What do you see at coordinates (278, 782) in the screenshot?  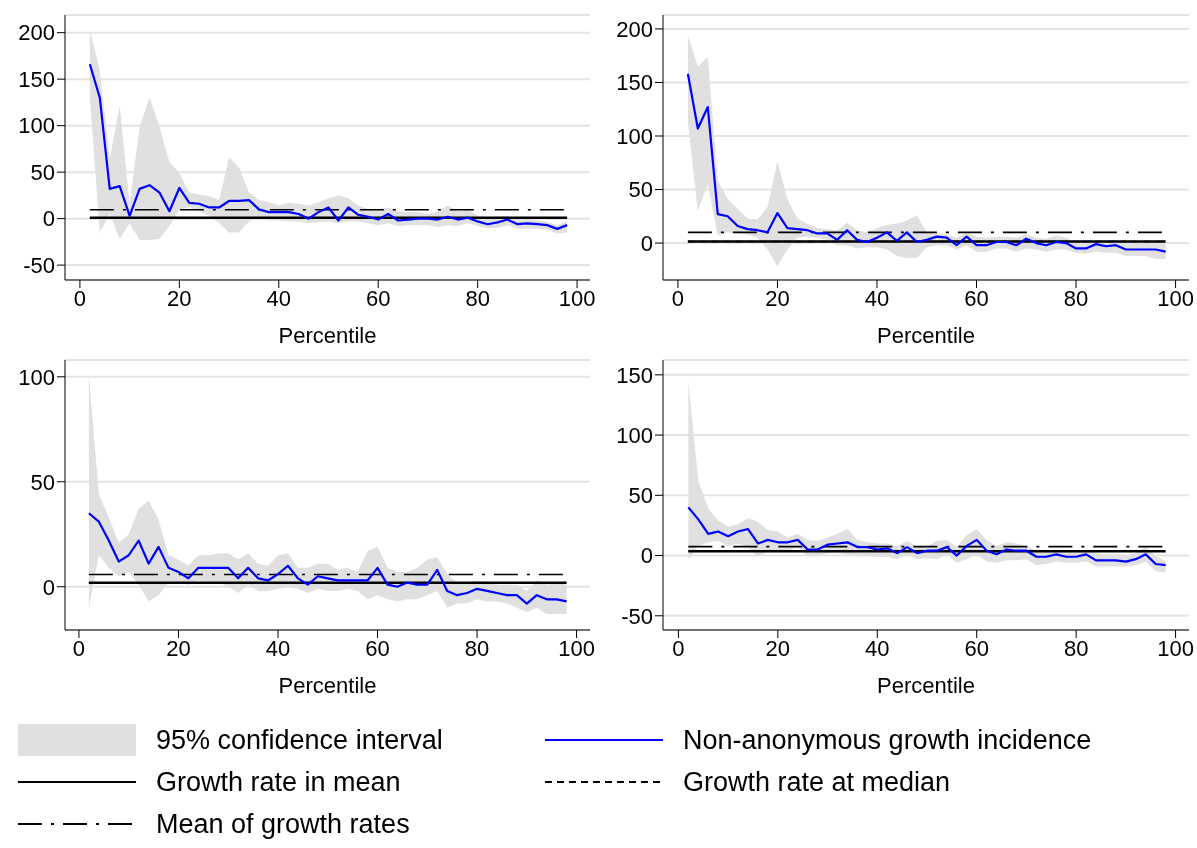 I see `legend-label: Growth rate in mean` at bounding box center [278, 782].